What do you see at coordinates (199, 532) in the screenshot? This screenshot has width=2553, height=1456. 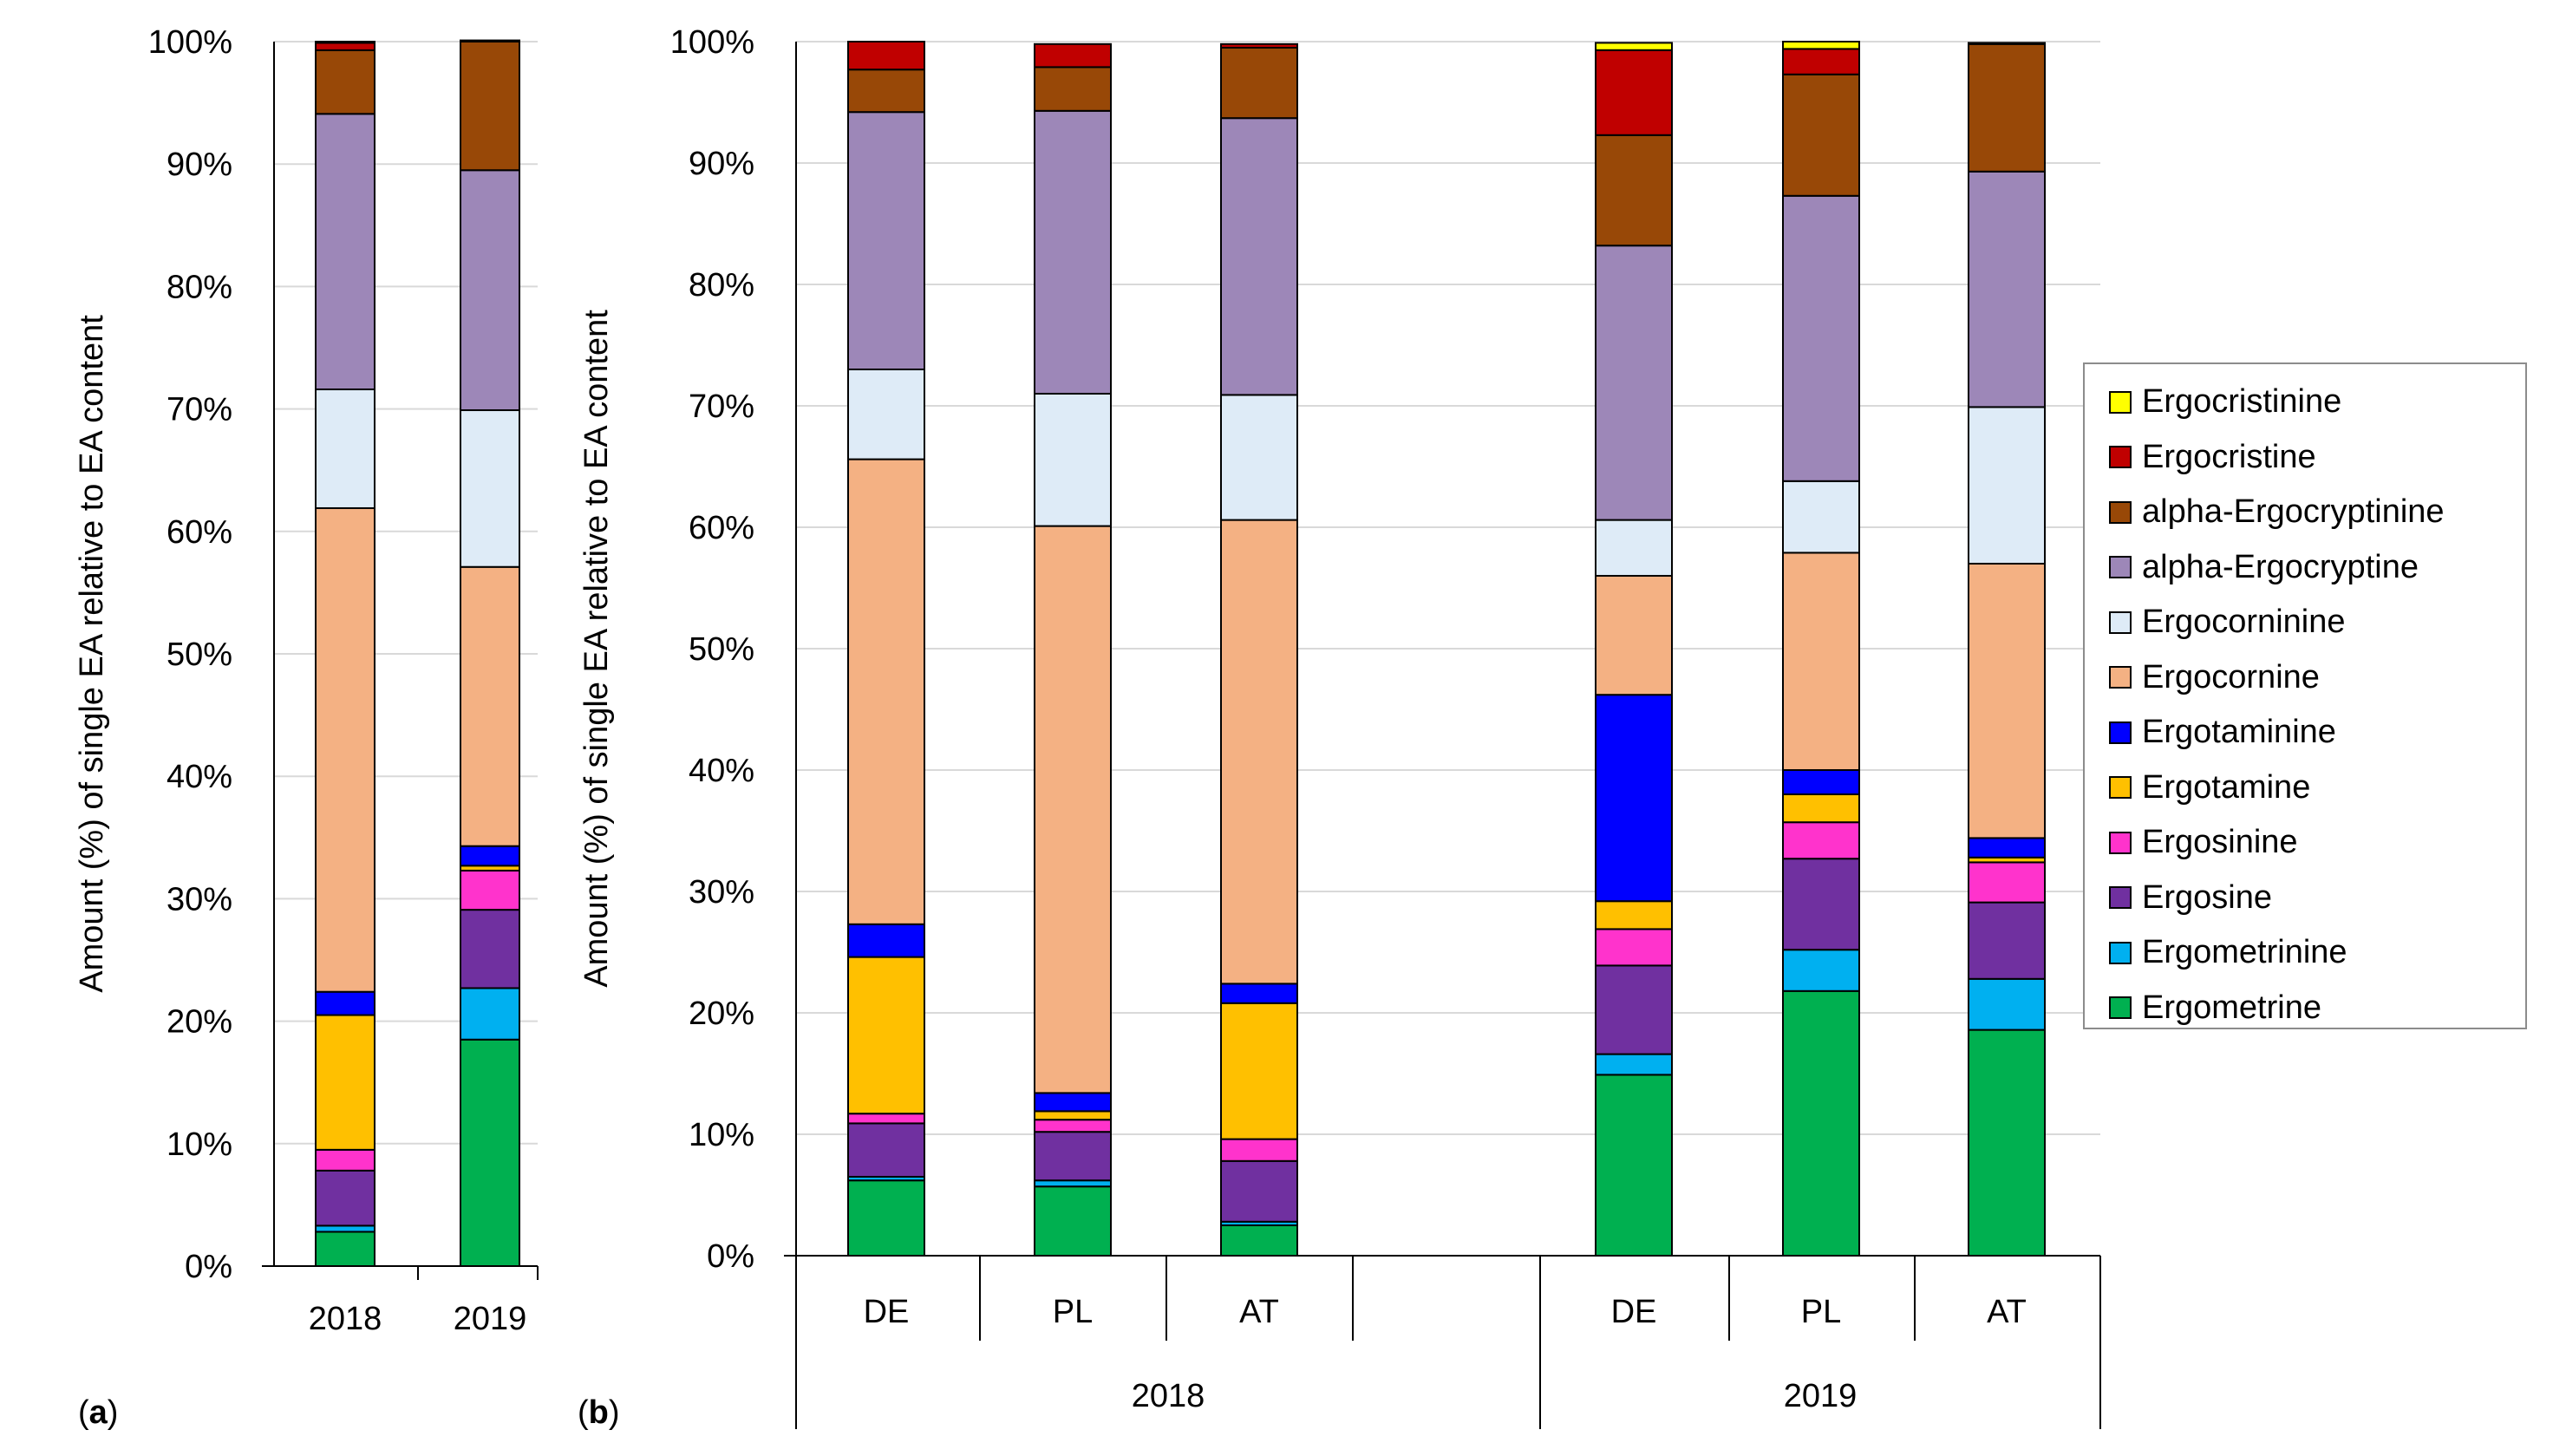 I see `panel-a-ytick-label: 60%` at bounding box center [199, 532].